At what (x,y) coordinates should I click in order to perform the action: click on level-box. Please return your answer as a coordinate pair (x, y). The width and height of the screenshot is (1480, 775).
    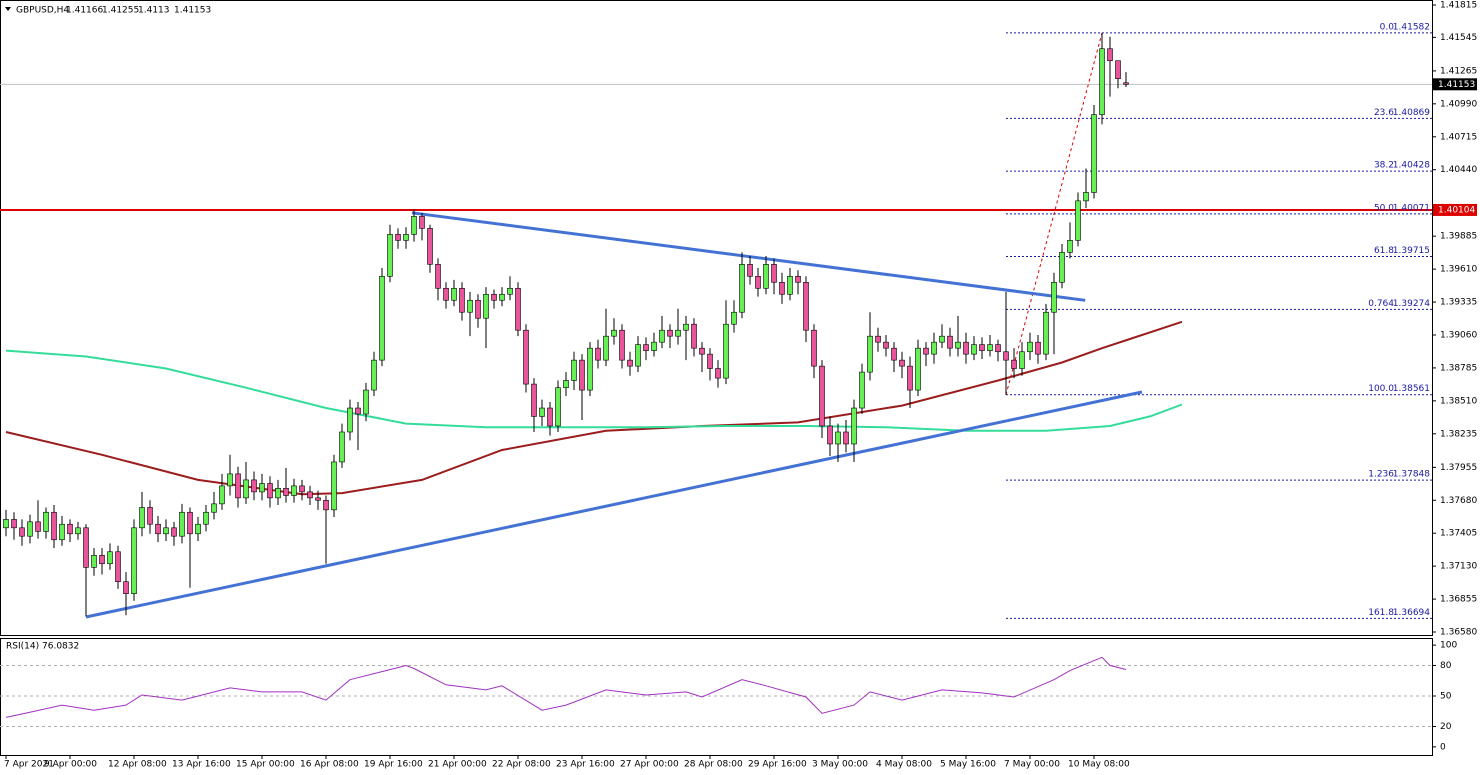
    Looking at the image, I should click on (1455, 209).